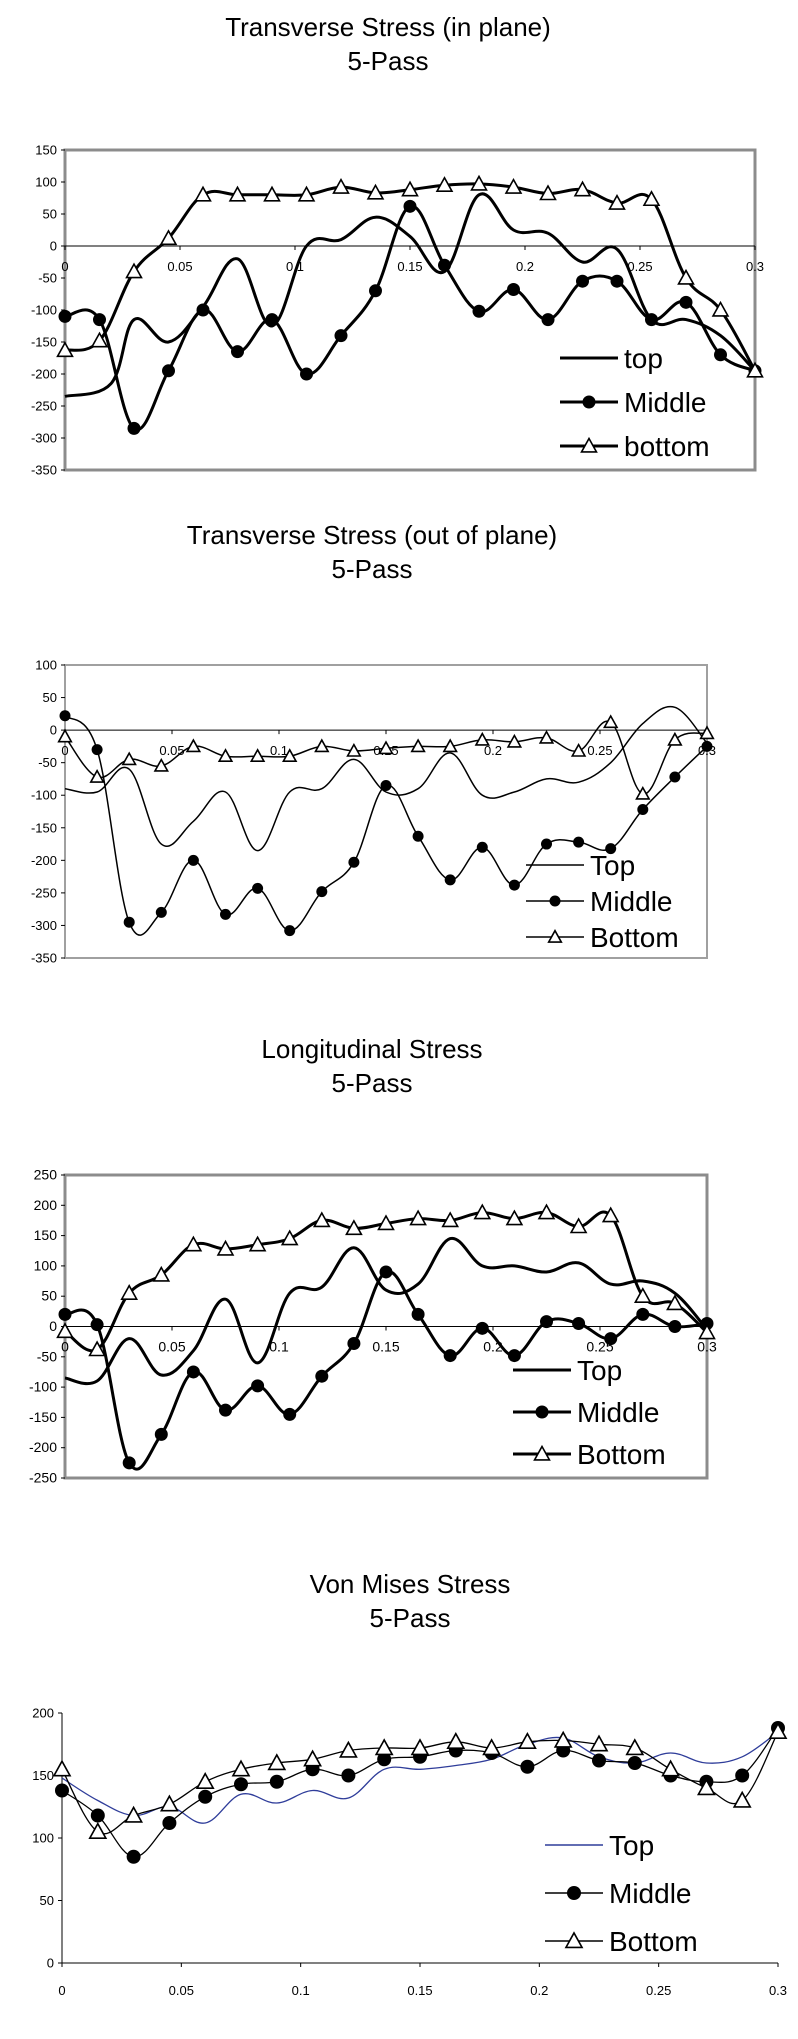 The height and width of the screenshot is (2039, 798). Describe the element at coordinates (631, 1845) in the screenshot. I see `legend-label-top: Top` at that location.